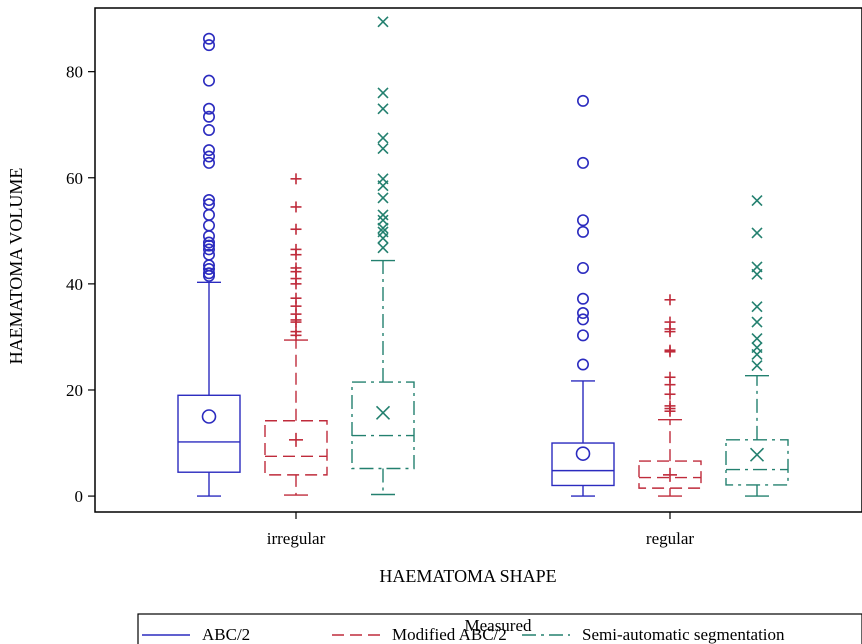 The image size is (862, 644). I want to click on legend-label: ABC/2, so click(226, 634).